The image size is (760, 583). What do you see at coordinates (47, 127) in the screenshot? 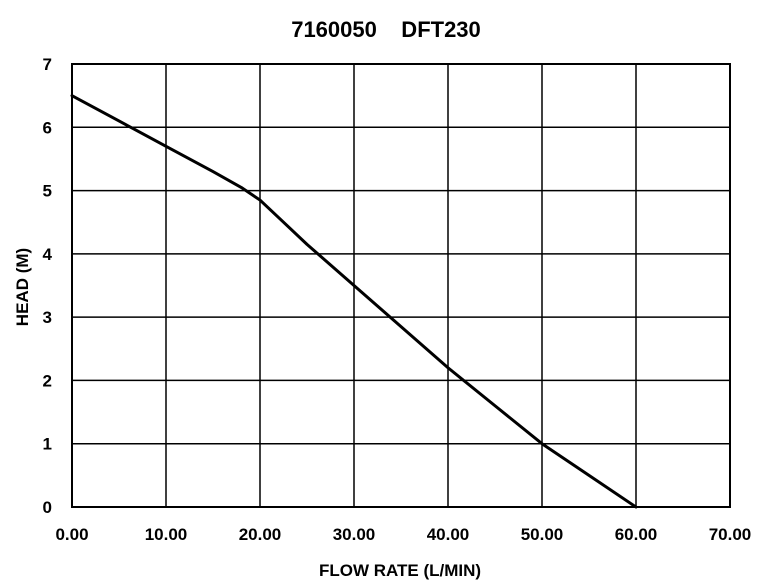
I see `y-tick-label: 6` at bounding box center [47, 127].